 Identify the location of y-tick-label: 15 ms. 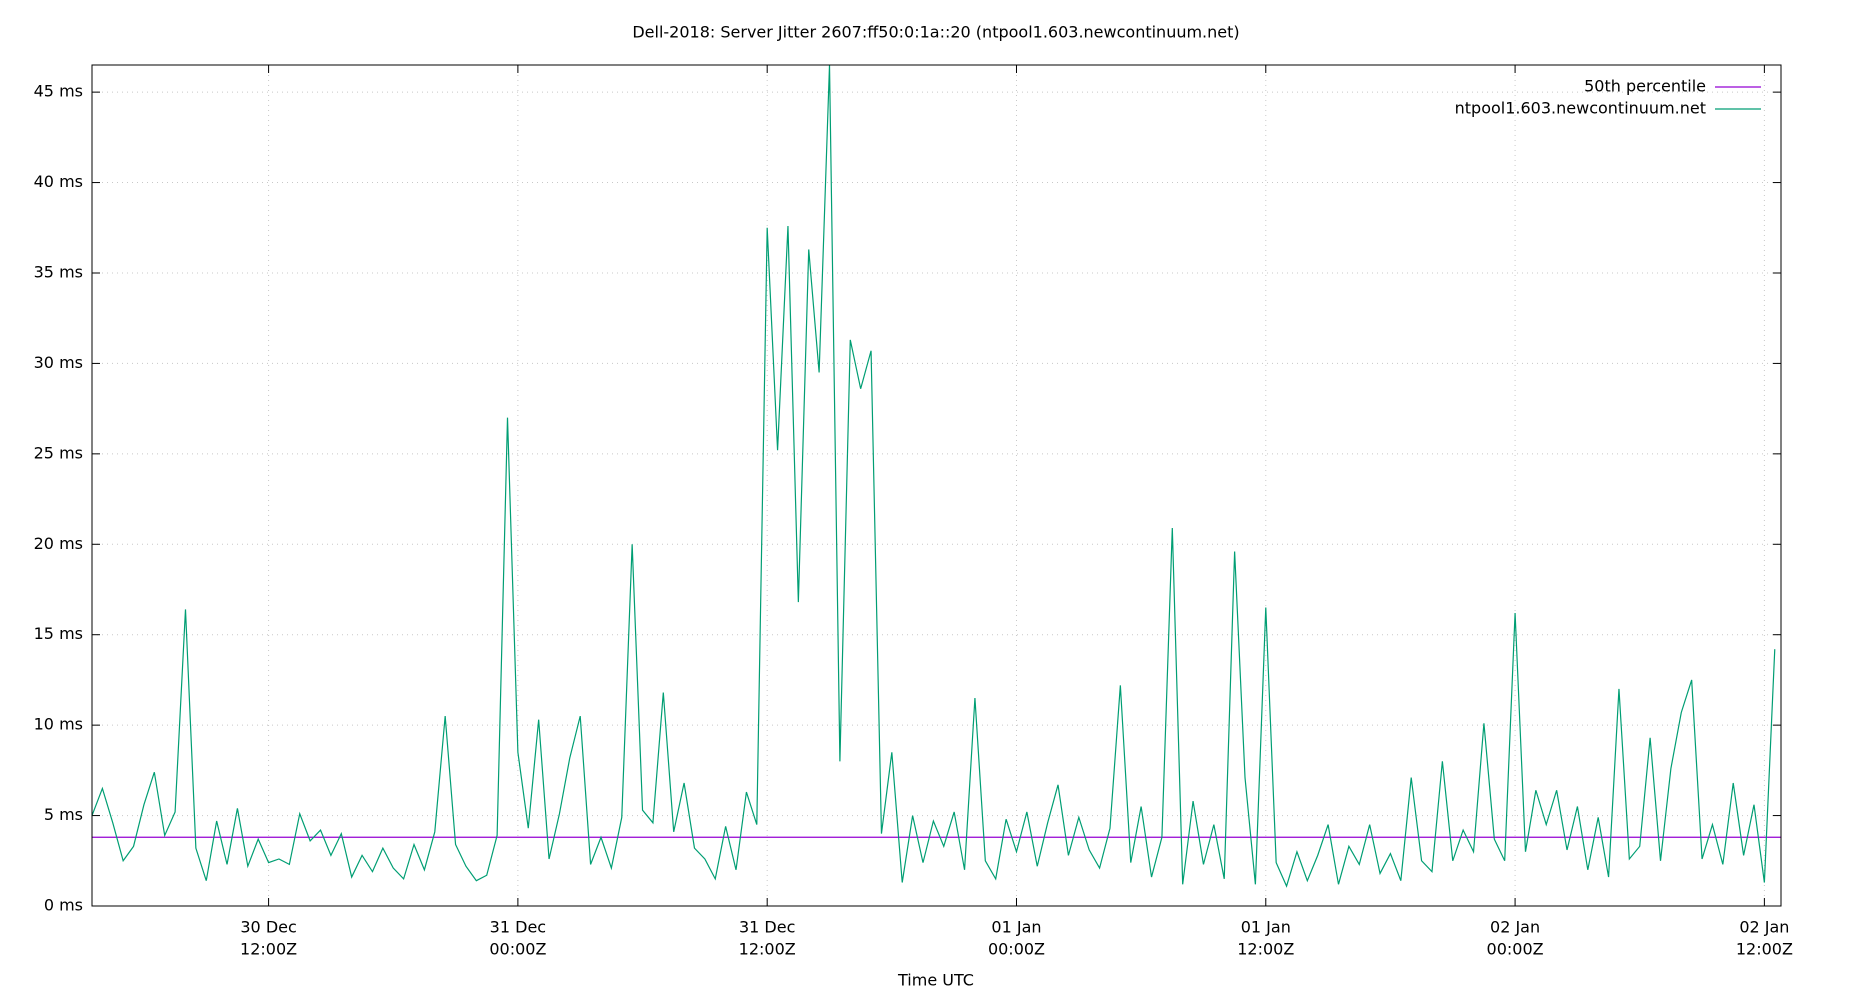
(58, 633).